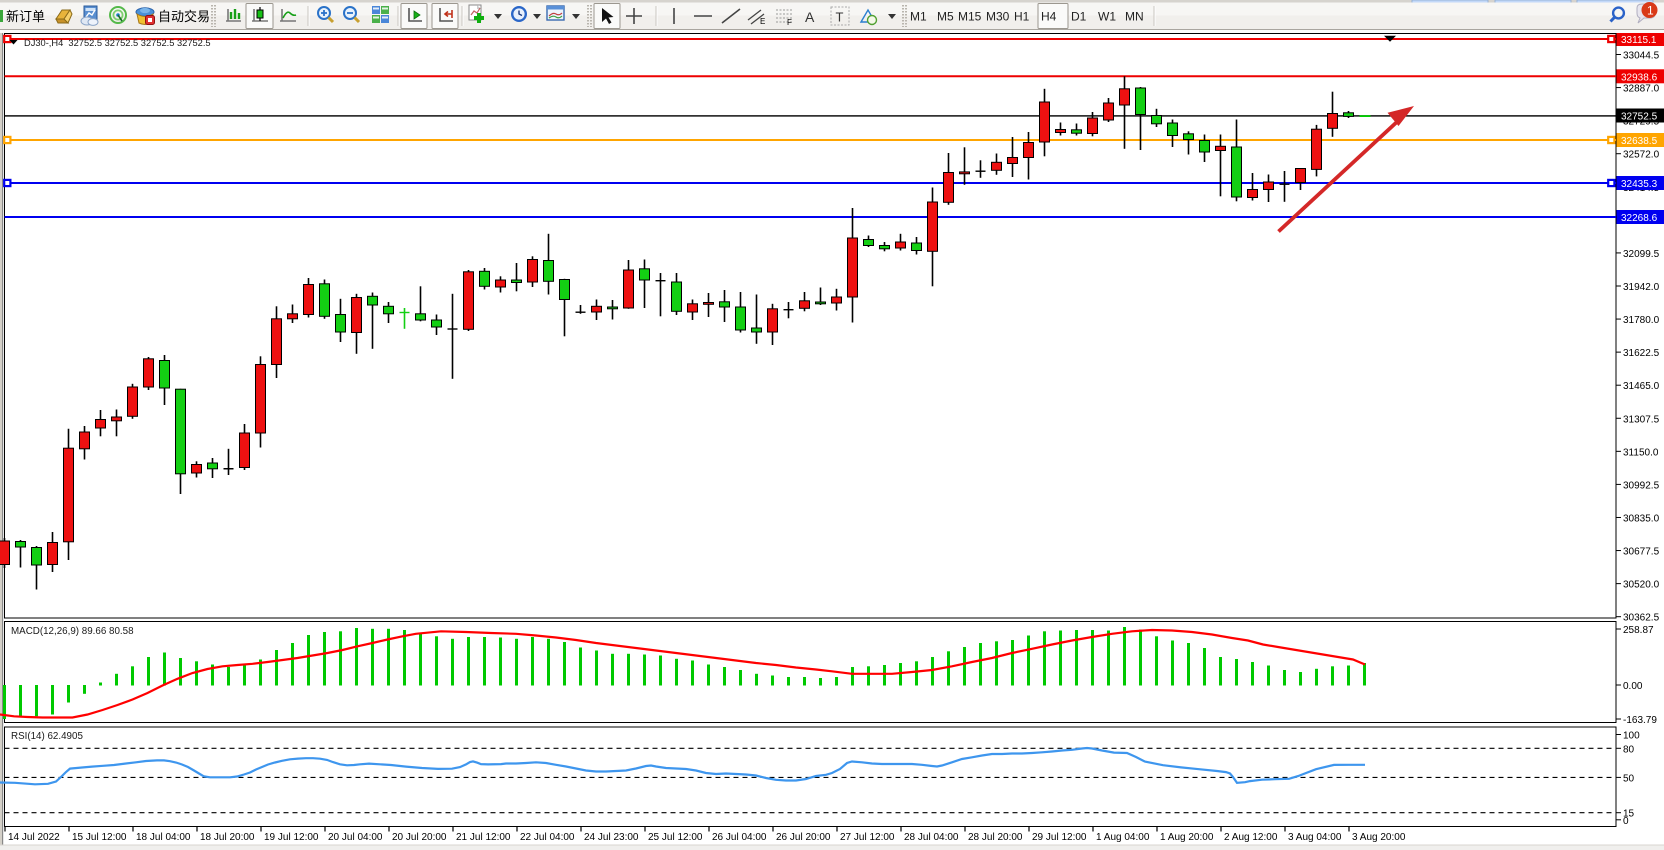 This screenshot has width=1664, height=850. I want to click on svg-text: 26 Jul 20:00, so click(803, 837).